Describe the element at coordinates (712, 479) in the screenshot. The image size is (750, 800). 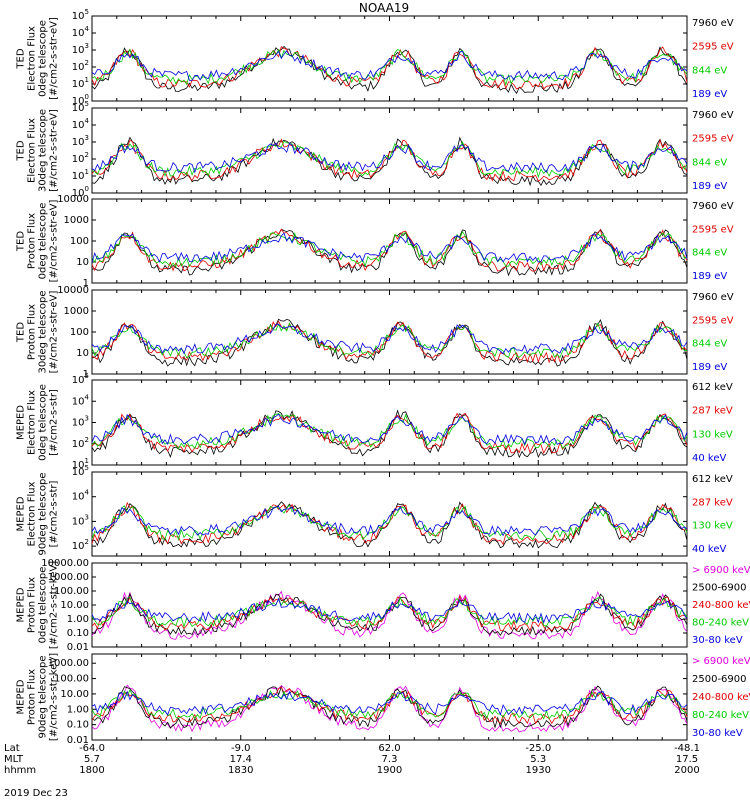
I see `legend-entry: 612 keV` at that location.